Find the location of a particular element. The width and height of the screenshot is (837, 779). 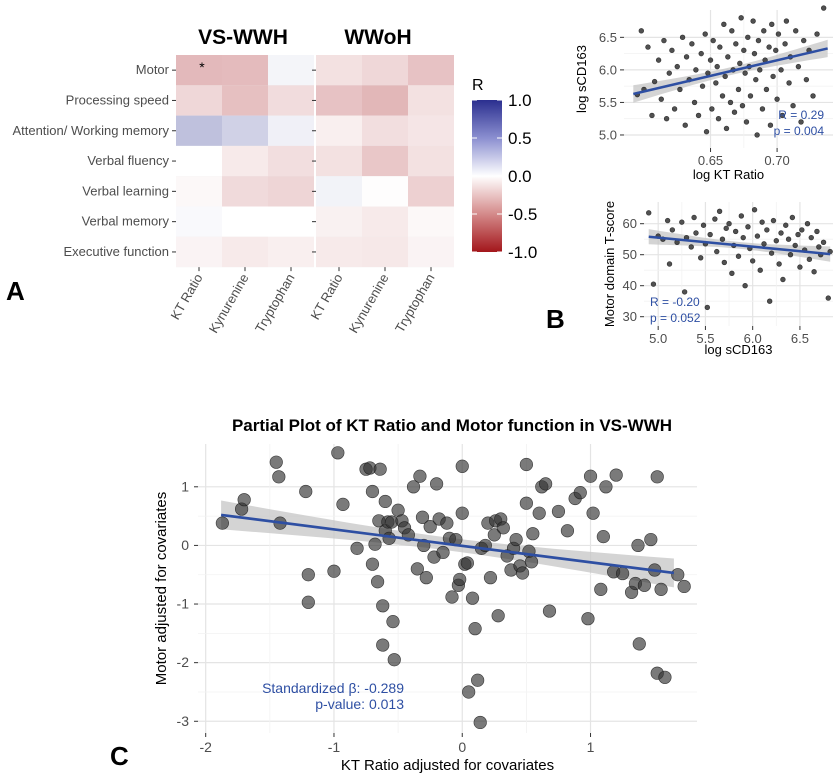

y-tick-label: 6.5 is located at coordinates (608, 37).